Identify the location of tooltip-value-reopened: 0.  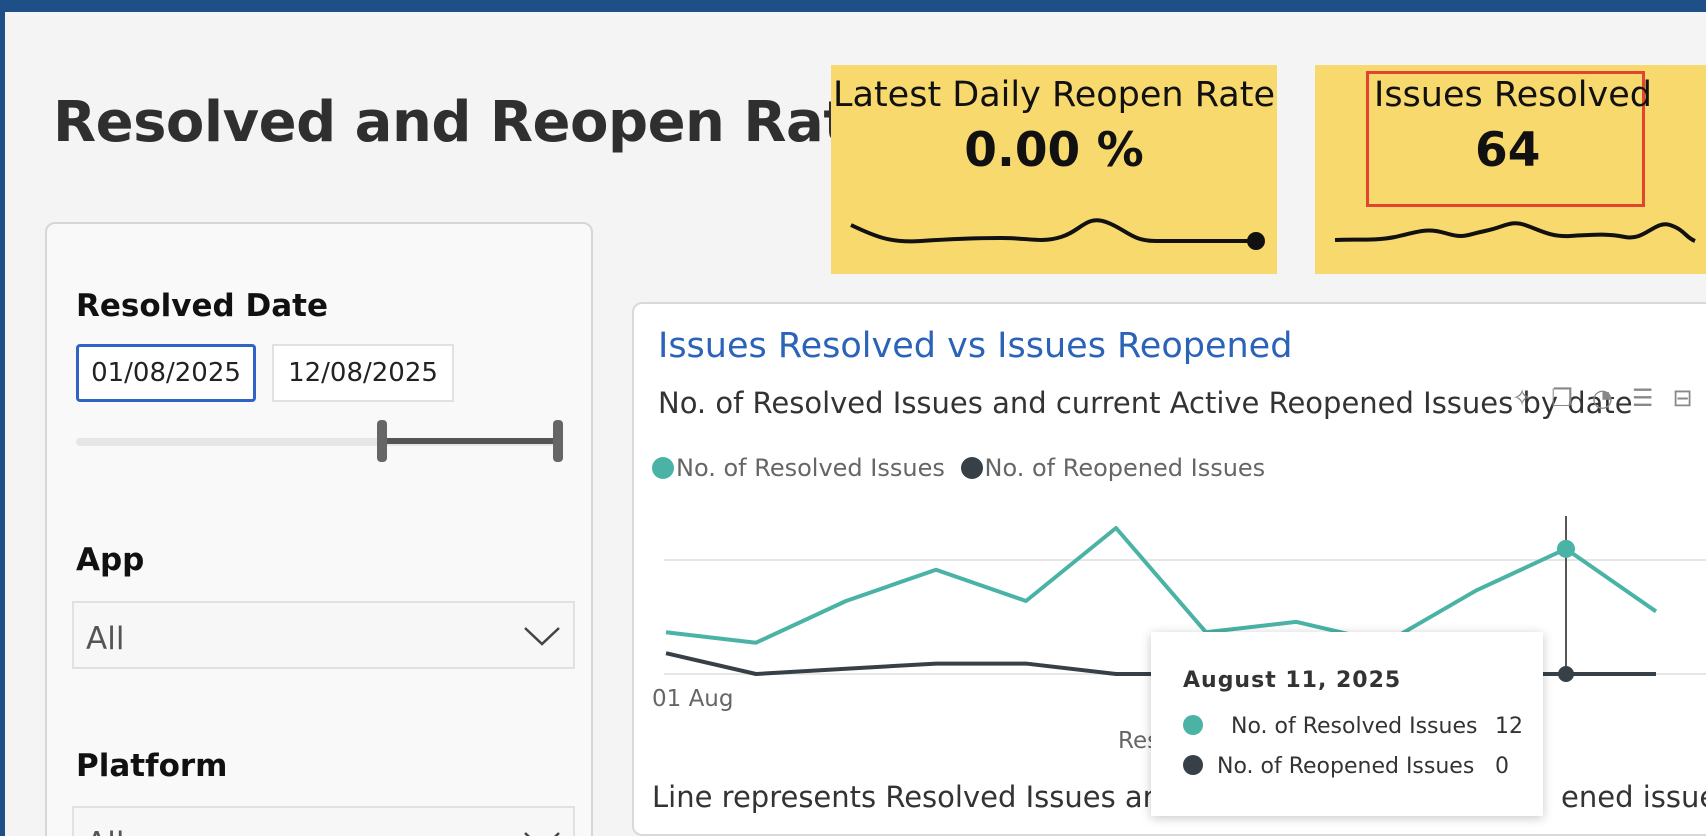
(1502, 766).